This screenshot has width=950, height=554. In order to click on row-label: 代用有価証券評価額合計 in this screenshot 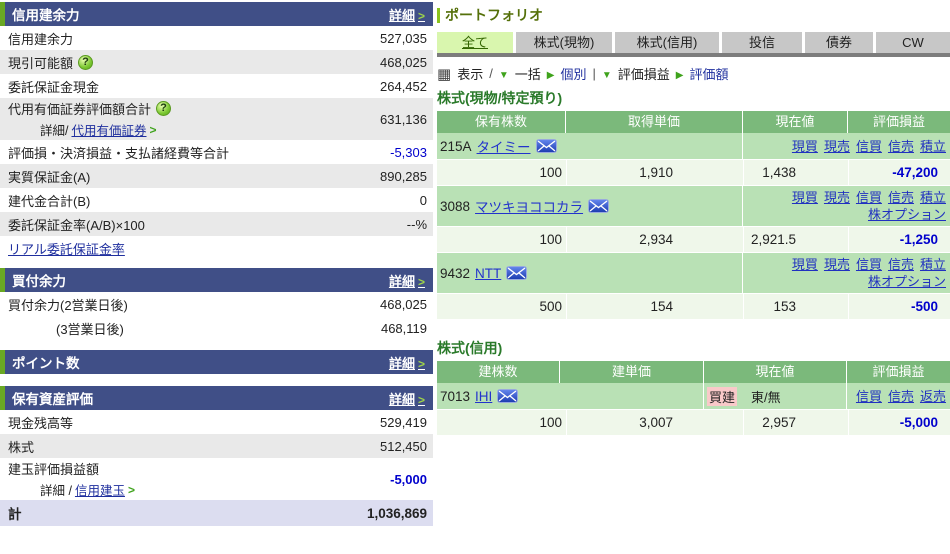, I will do `click(80, 109)`.